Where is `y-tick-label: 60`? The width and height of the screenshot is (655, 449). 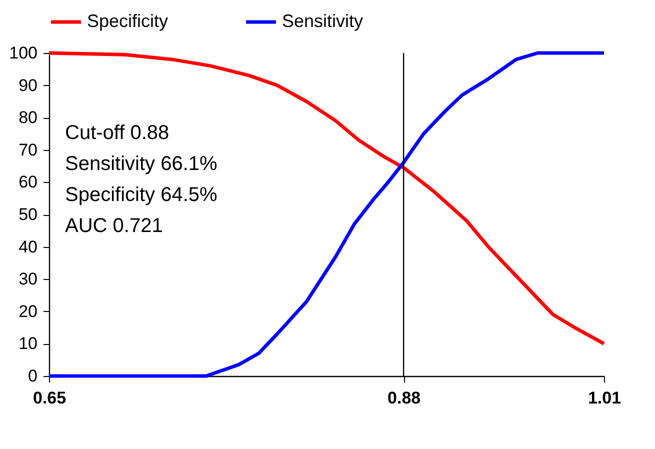 y-tick-label: 60 is located at coordinates (28, 182).